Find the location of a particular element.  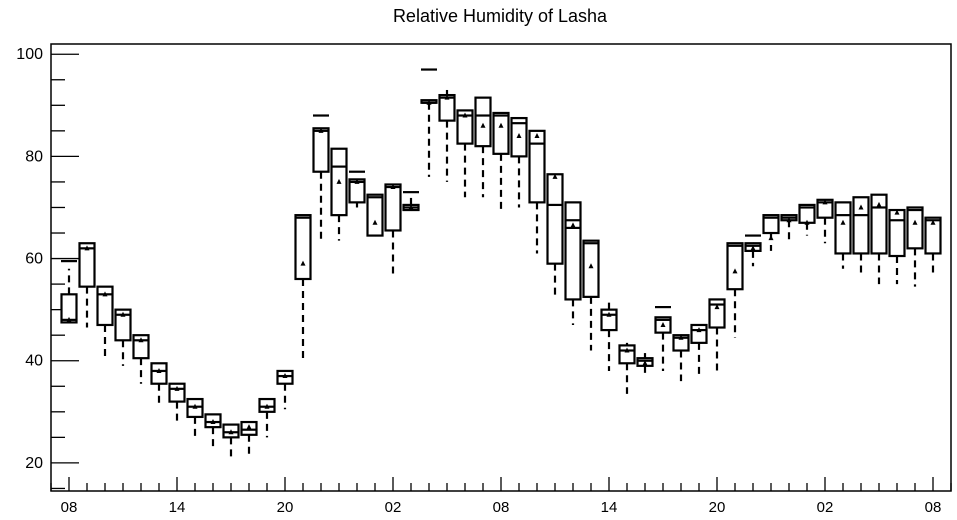

y-tick-label: 60 is located at coordinates (34, 259).